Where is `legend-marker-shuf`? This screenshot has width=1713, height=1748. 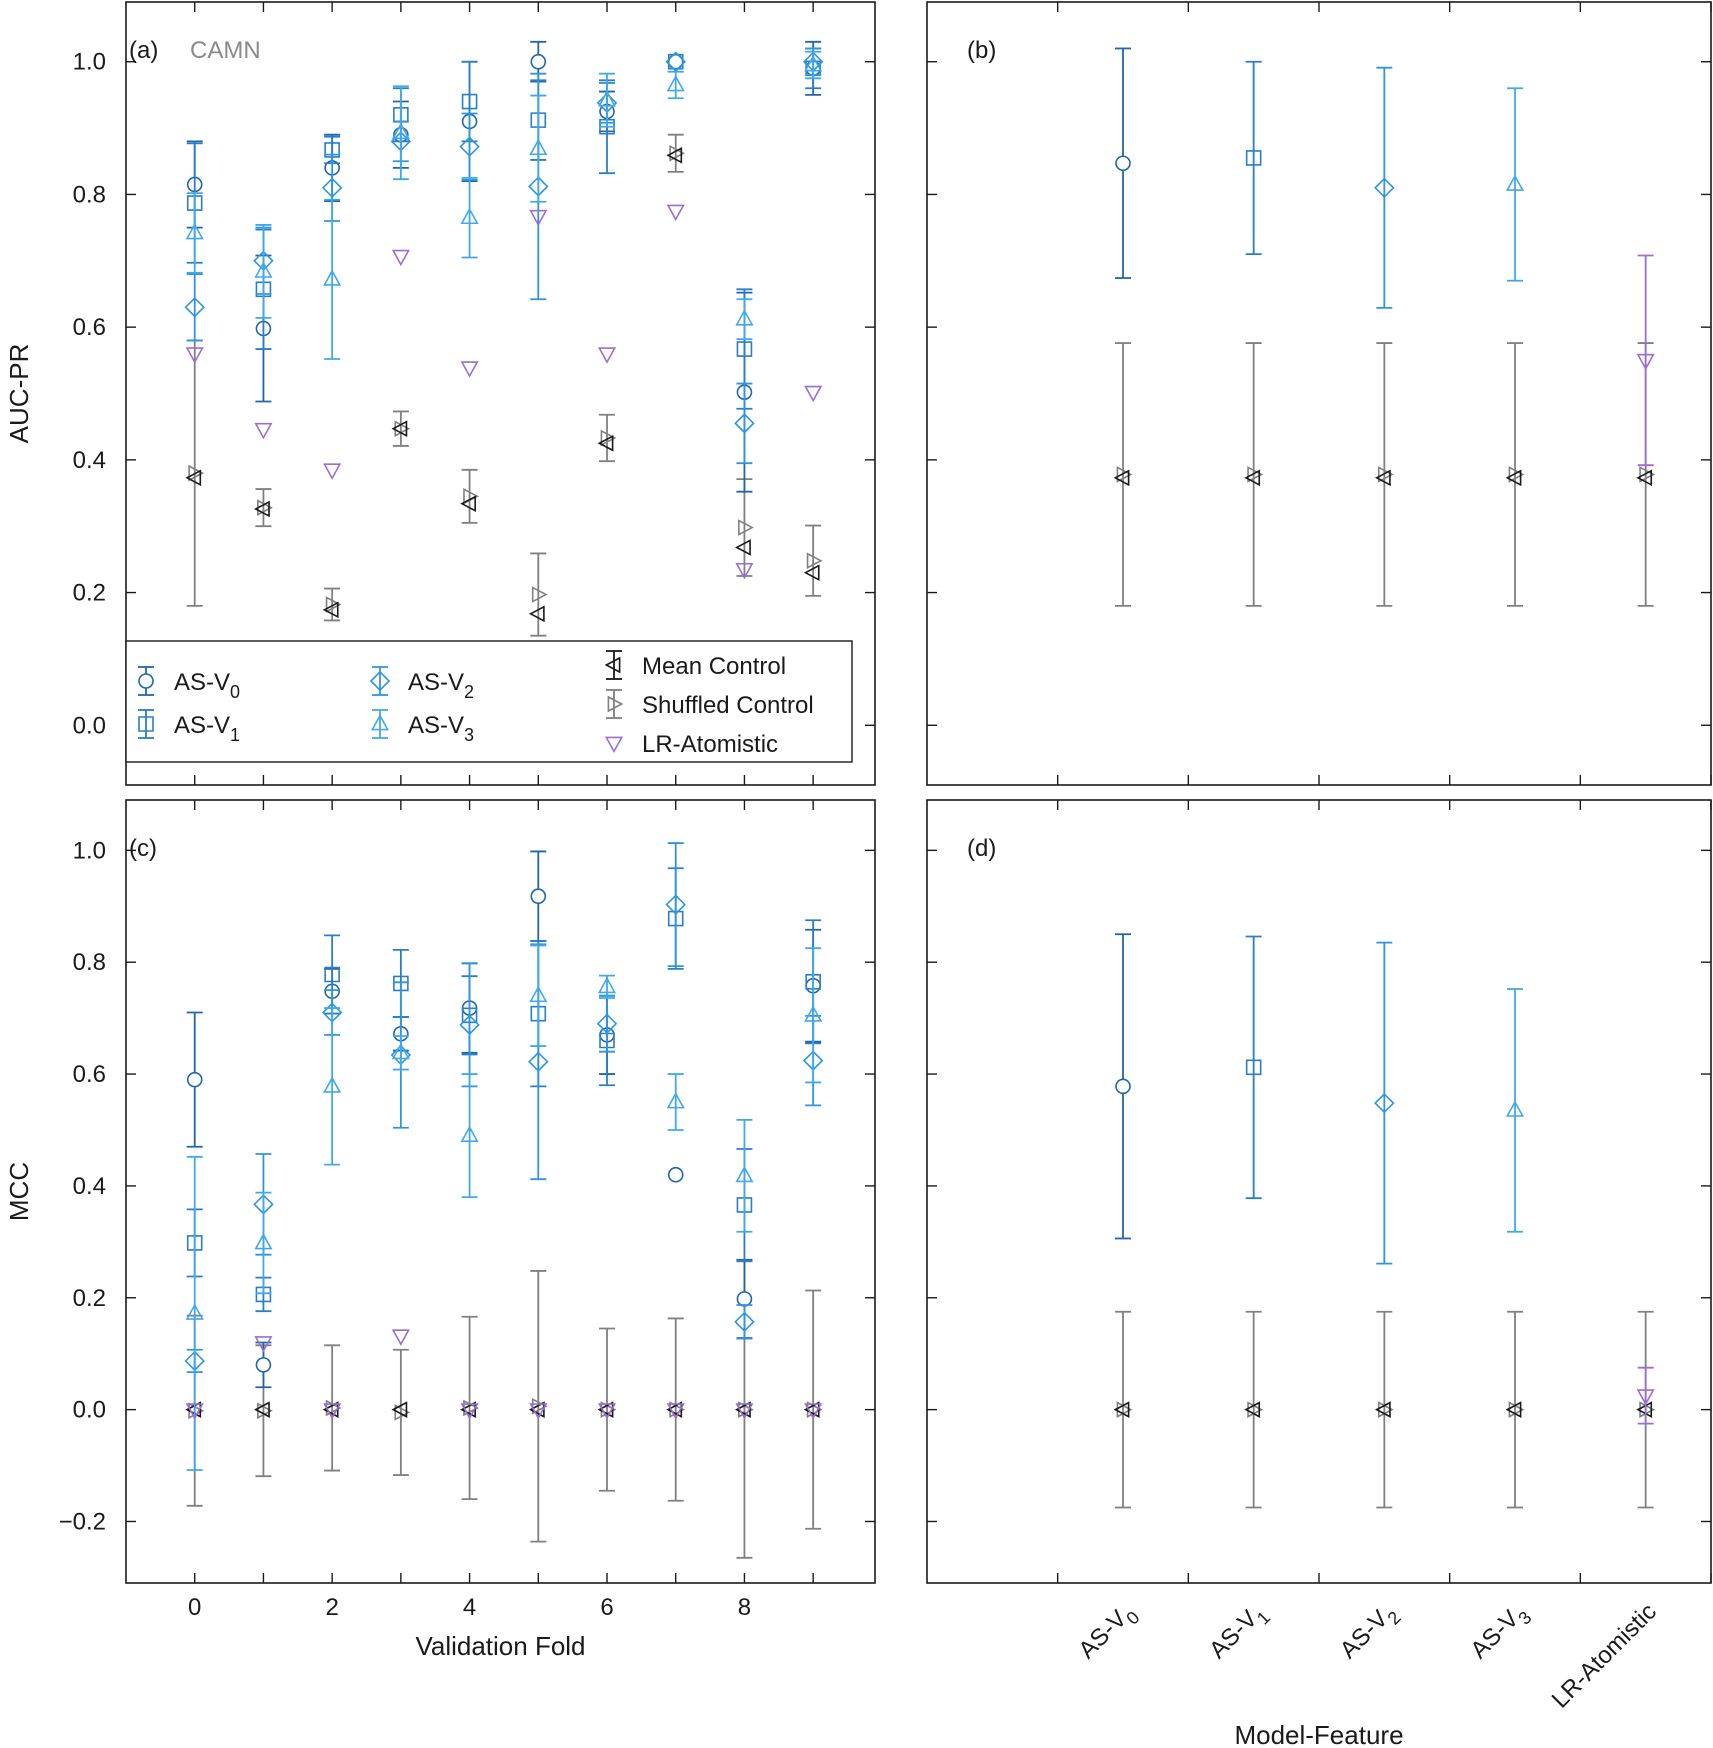
legend-marker-shuf is located at coordinates (615, 704).